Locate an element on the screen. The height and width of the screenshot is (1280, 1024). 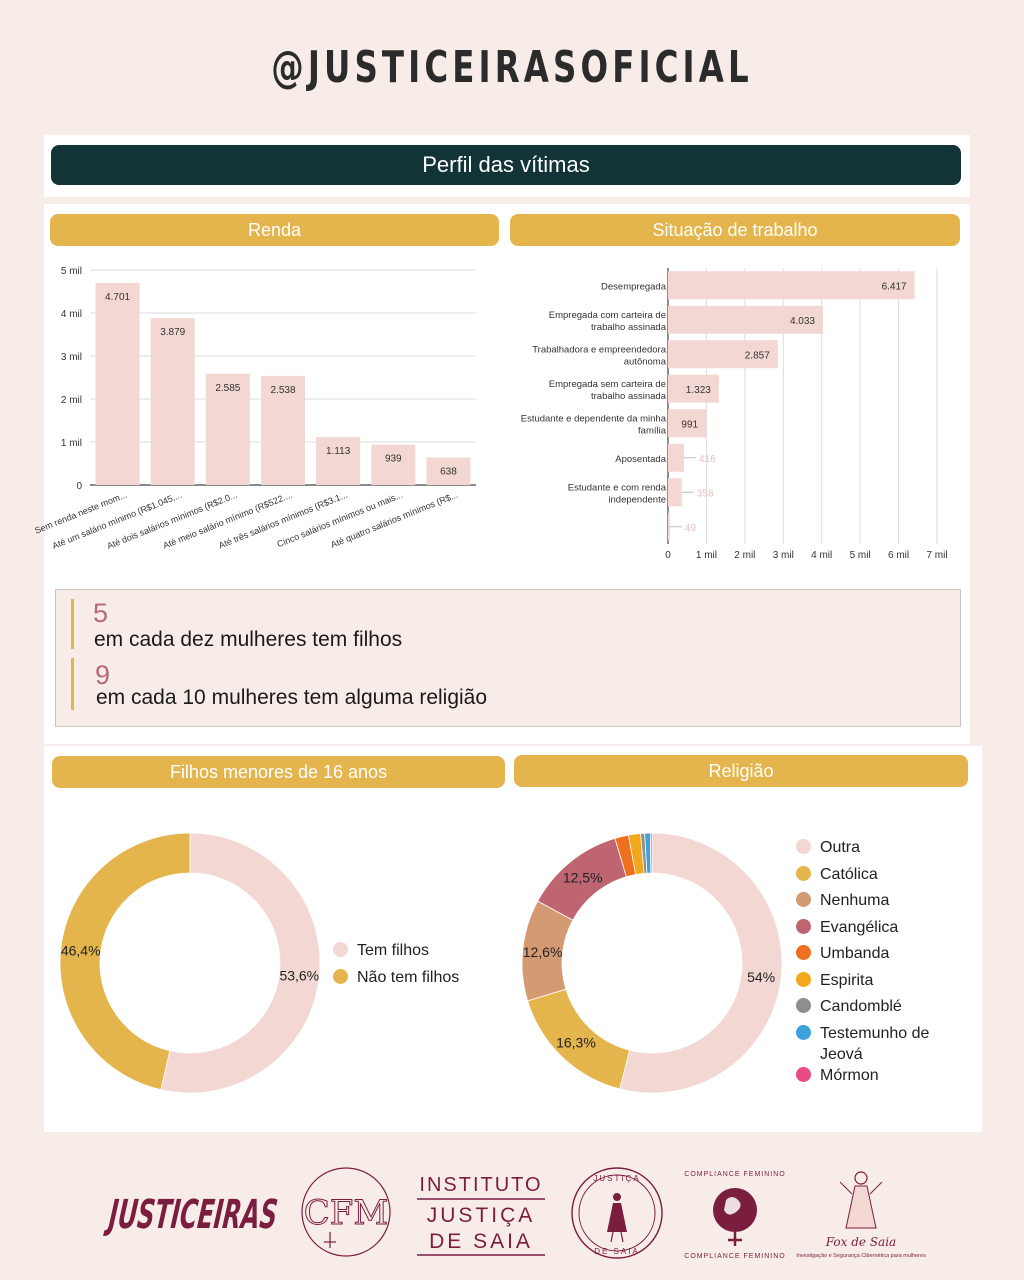
compliance-bottom-text: COMPLIANCE FEMININO is located at coordinates (734, 1256).